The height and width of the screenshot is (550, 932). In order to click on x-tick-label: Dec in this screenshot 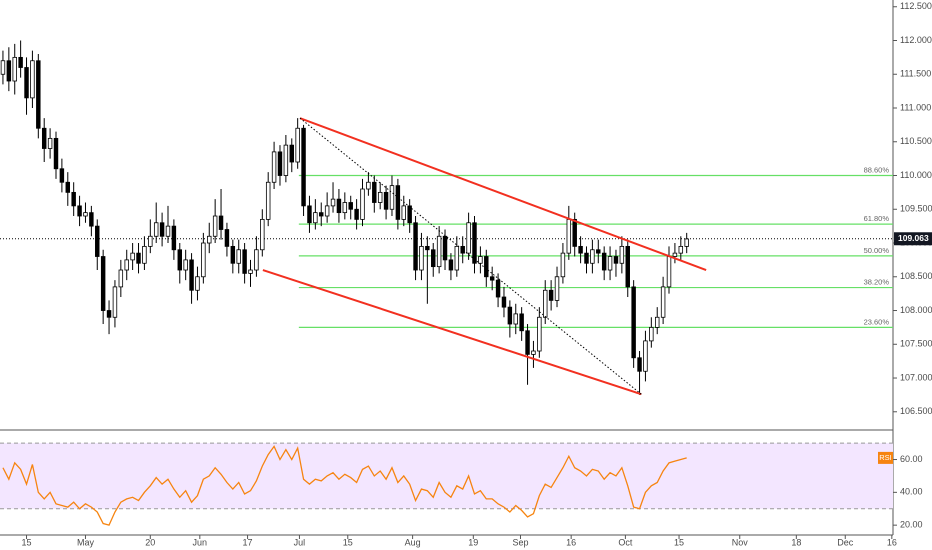, I will do `click(845, 542)`.